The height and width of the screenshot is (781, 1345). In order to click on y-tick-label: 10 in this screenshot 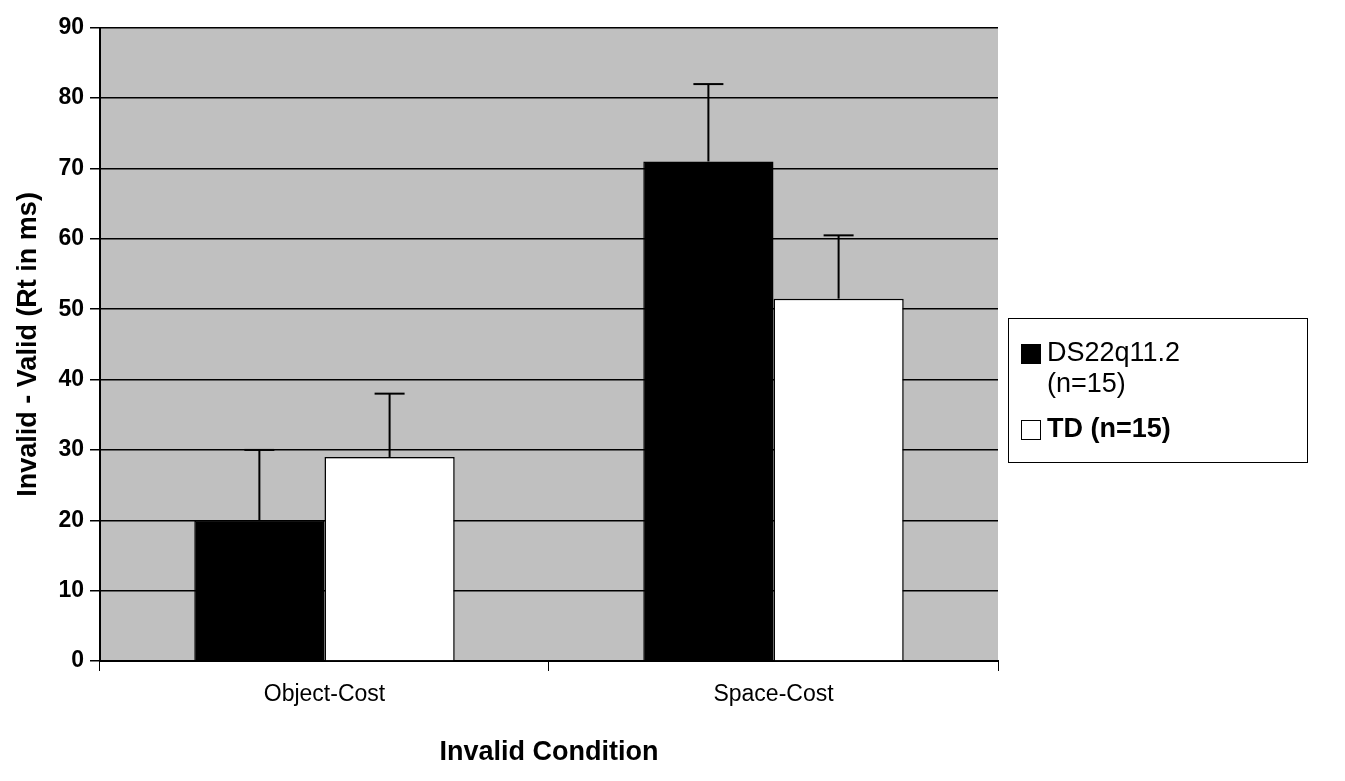, I will do `click(71, 588)`.